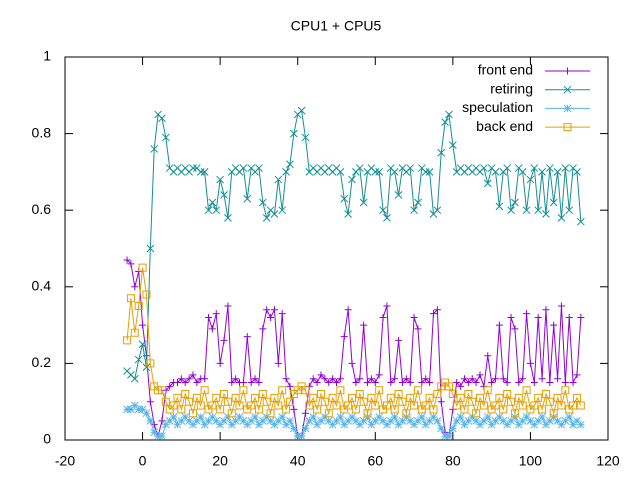 The image size is (640, 480). What do you see at coordinates (531, 461) in the screenshot?
I see `x-tick-label: 100` at bounding box center [531, 461].